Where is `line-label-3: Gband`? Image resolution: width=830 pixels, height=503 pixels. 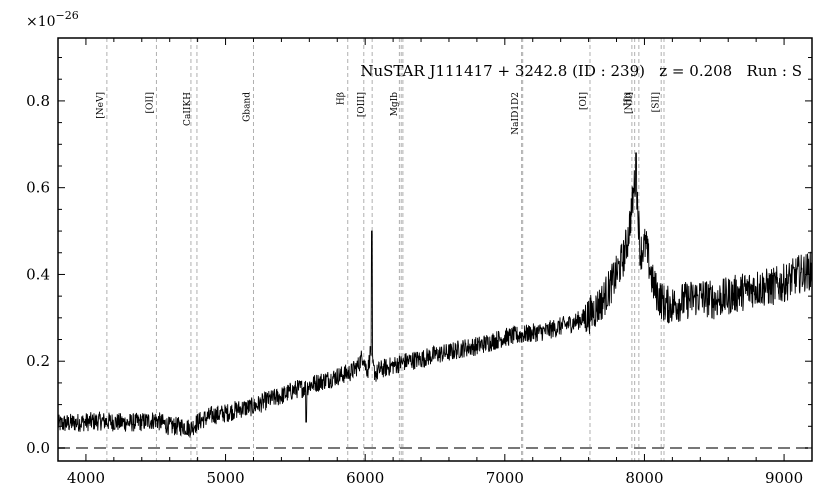 line-label-3: Gband is located at coordinates (247, 107).